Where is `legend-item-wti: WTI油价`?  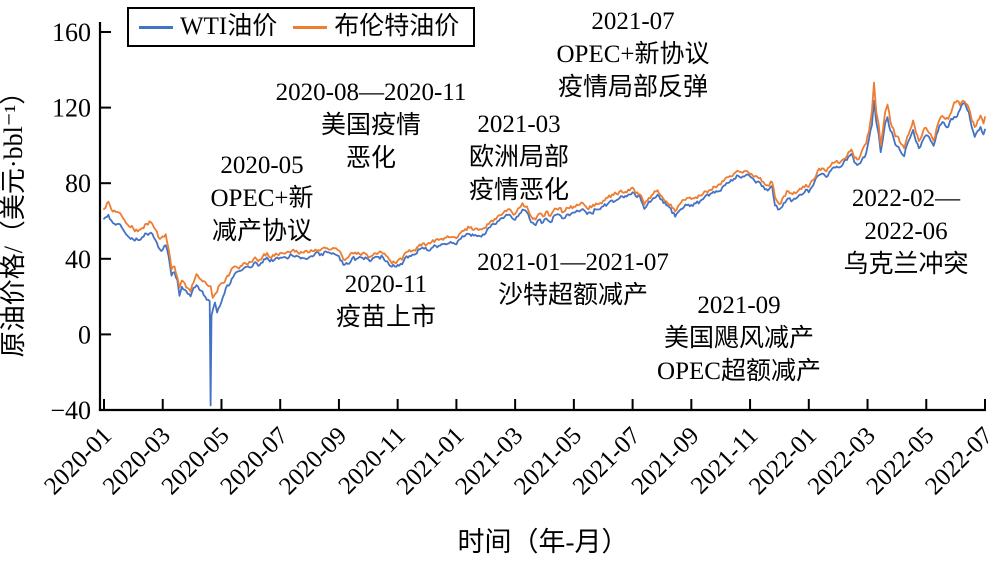 legend-item-wti: WTI油价 is located at coordinates (208, 27).